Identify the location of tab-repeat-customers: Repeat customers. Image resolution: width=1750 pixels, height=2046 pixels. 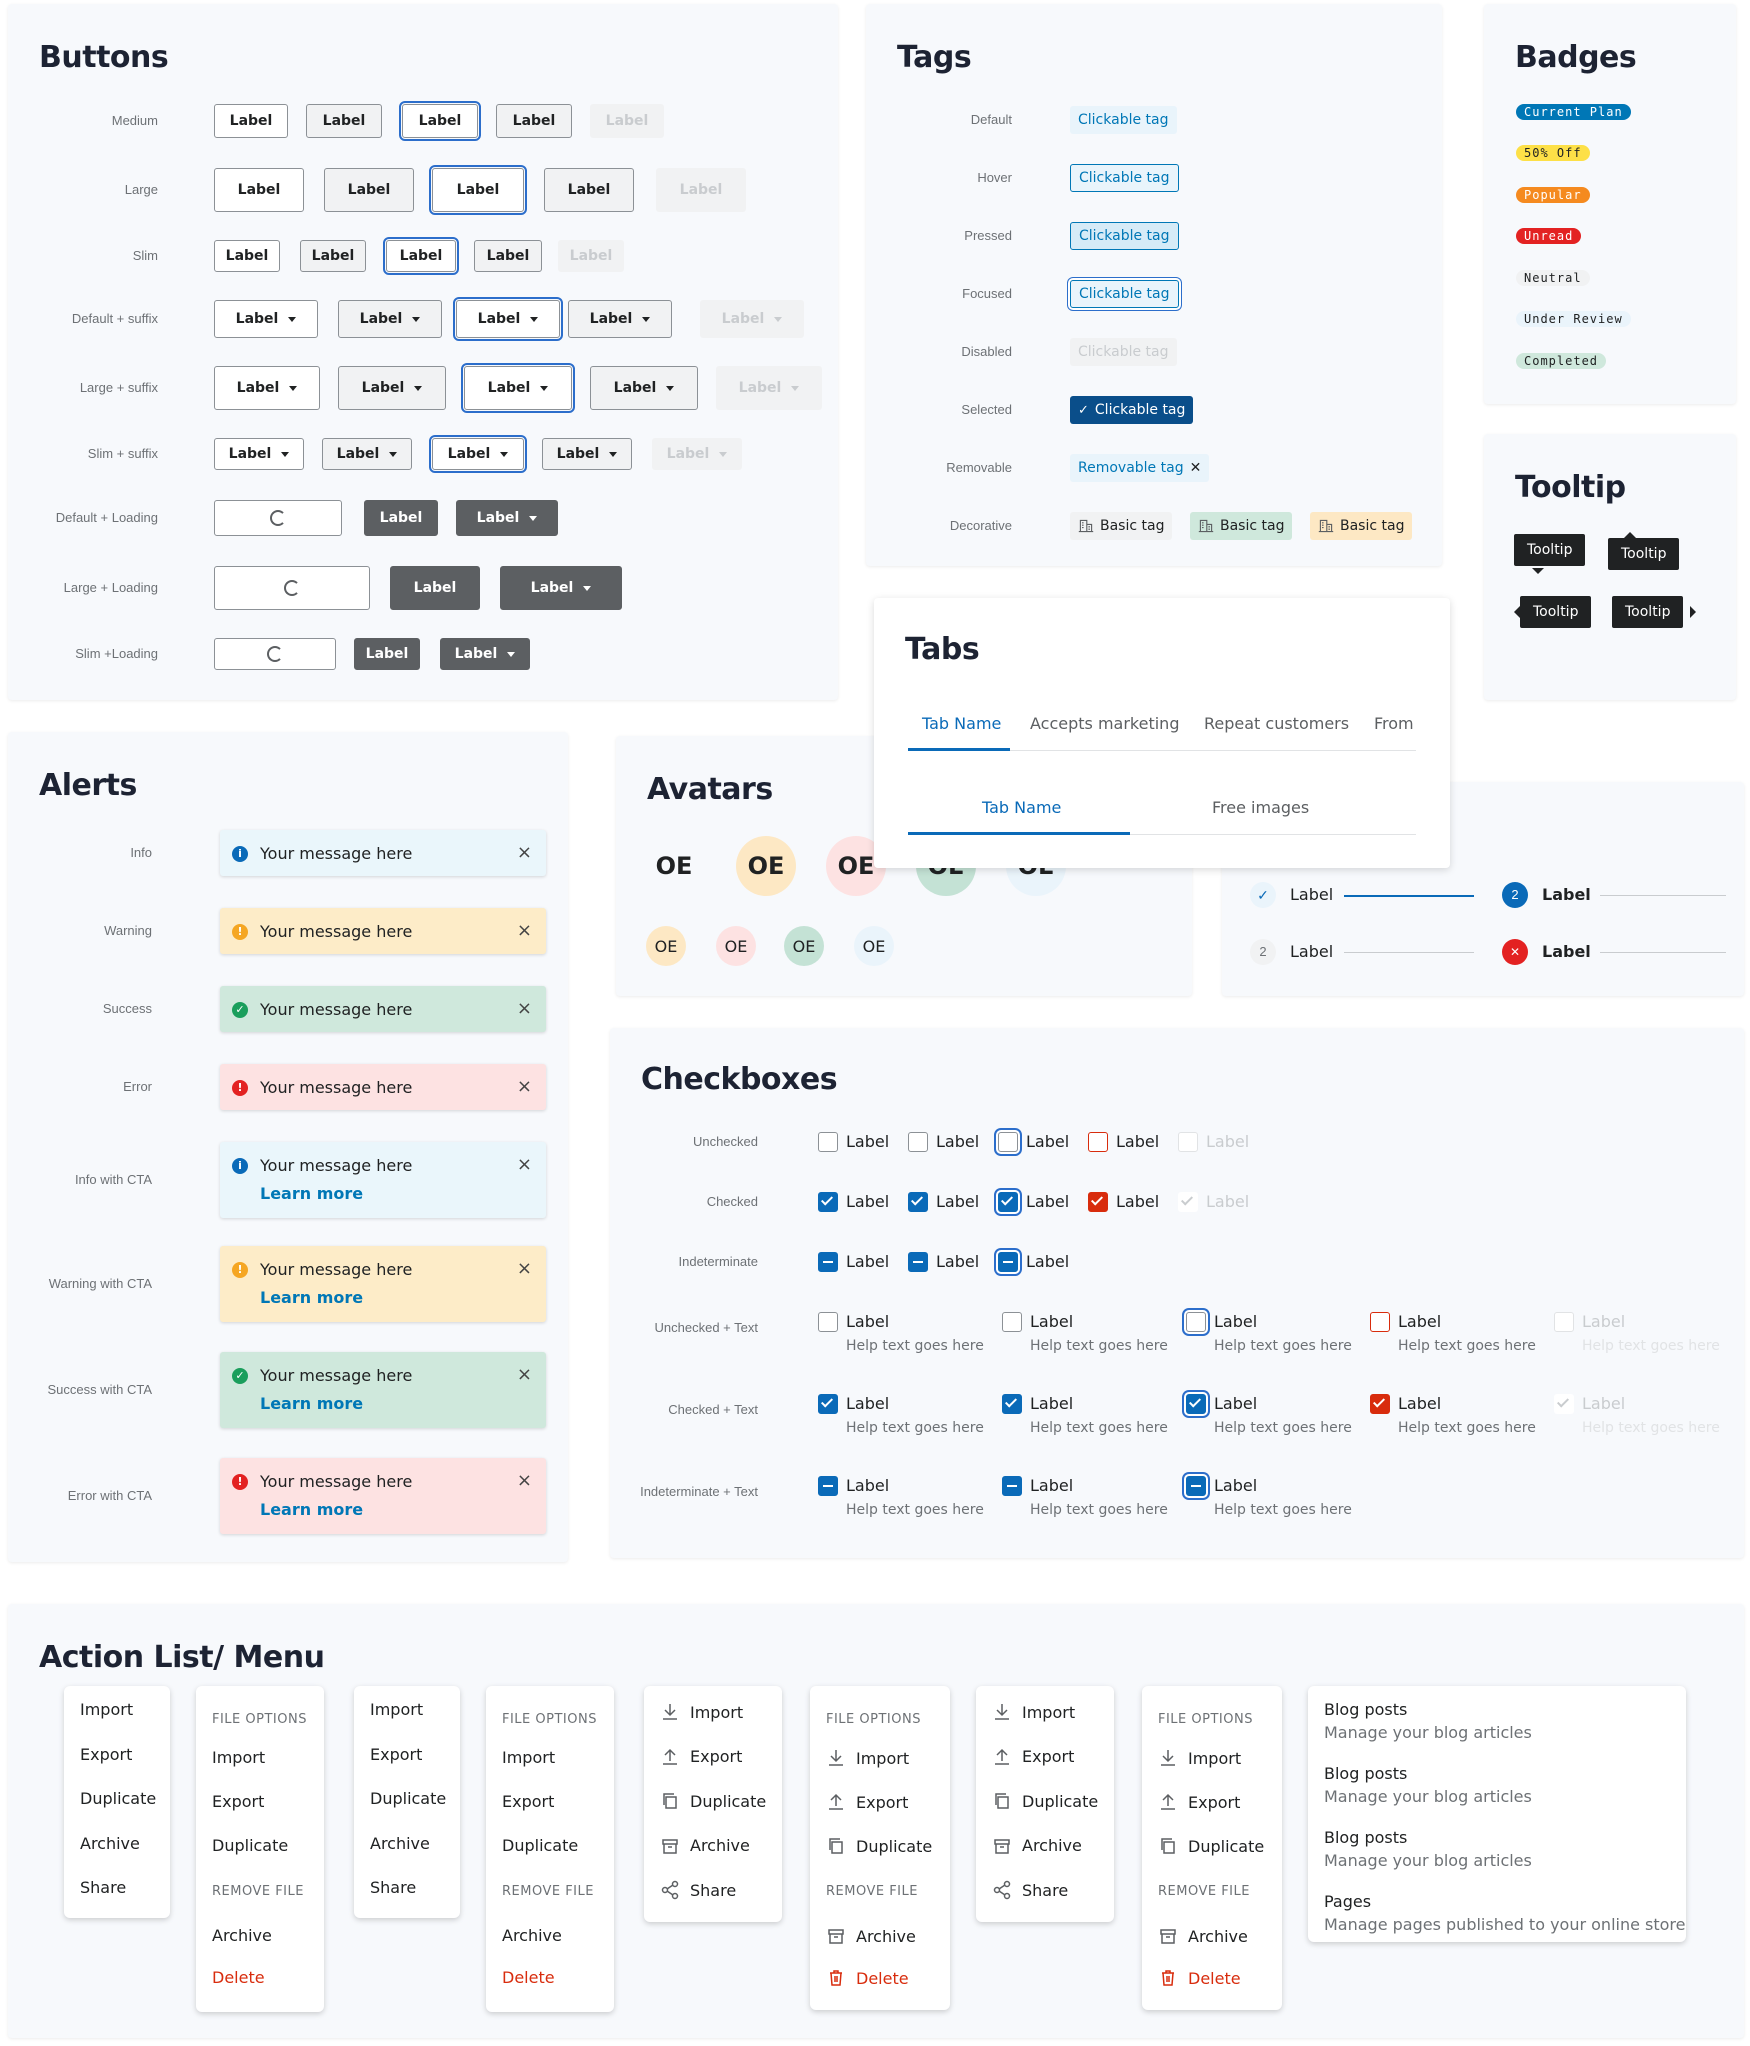
(1277, 723).